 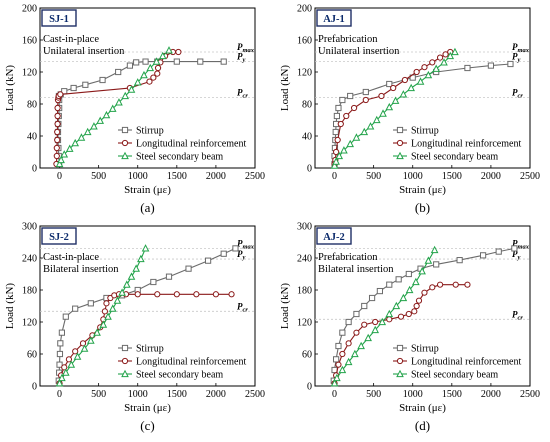 What do you see at coordinates (452, 394) in the screenshot?
I see `x-tick-label: 1500` at bounding box center [452, 394].